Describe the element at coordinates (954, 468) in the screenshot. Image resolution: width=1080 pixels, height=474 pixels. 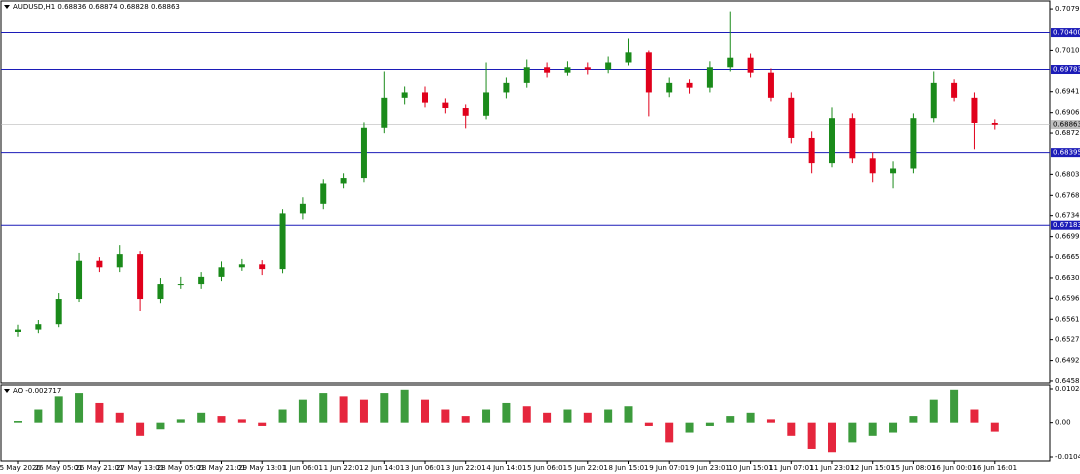
I see `x-tick-label: 16 Jun 00:01` at that location.